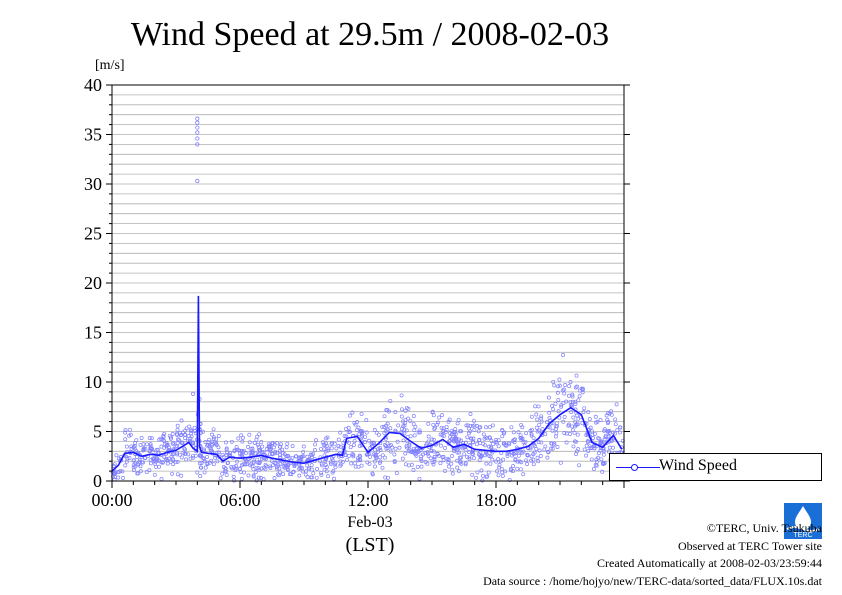 This screenshot has width=842, height=595. I want to click on y-tick-label: 15, so click(93, 333).